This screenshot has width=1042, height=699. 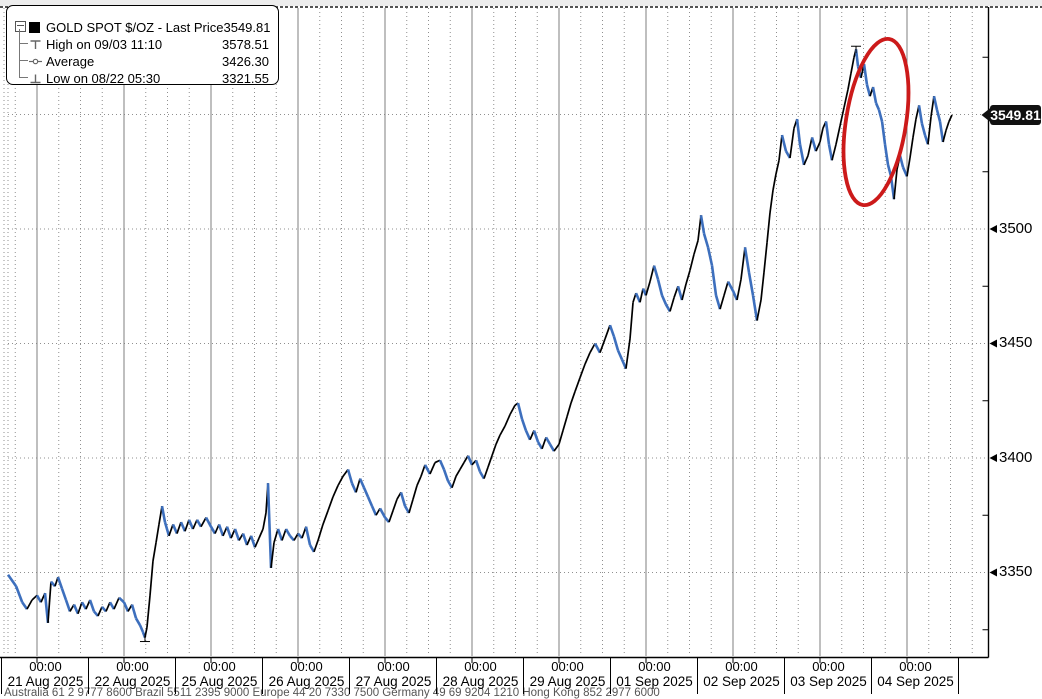 I want to click on legend-row-low: Low on 08/22 05:30 3321.55, so click(x=149, y=78).